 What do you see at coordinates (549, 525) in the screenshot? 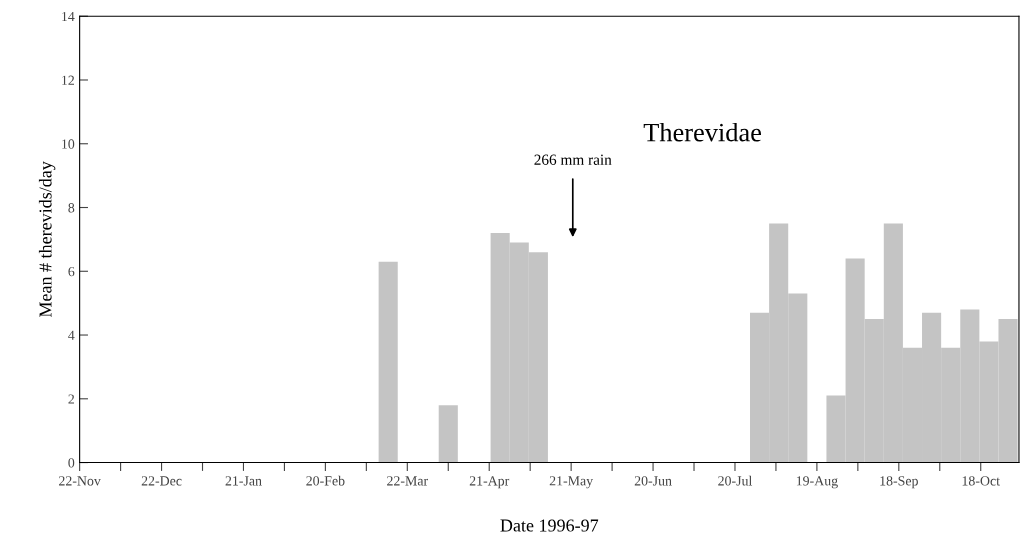
I see `x-axis-title: Date 1996-97` at bounding box center [549, 525].